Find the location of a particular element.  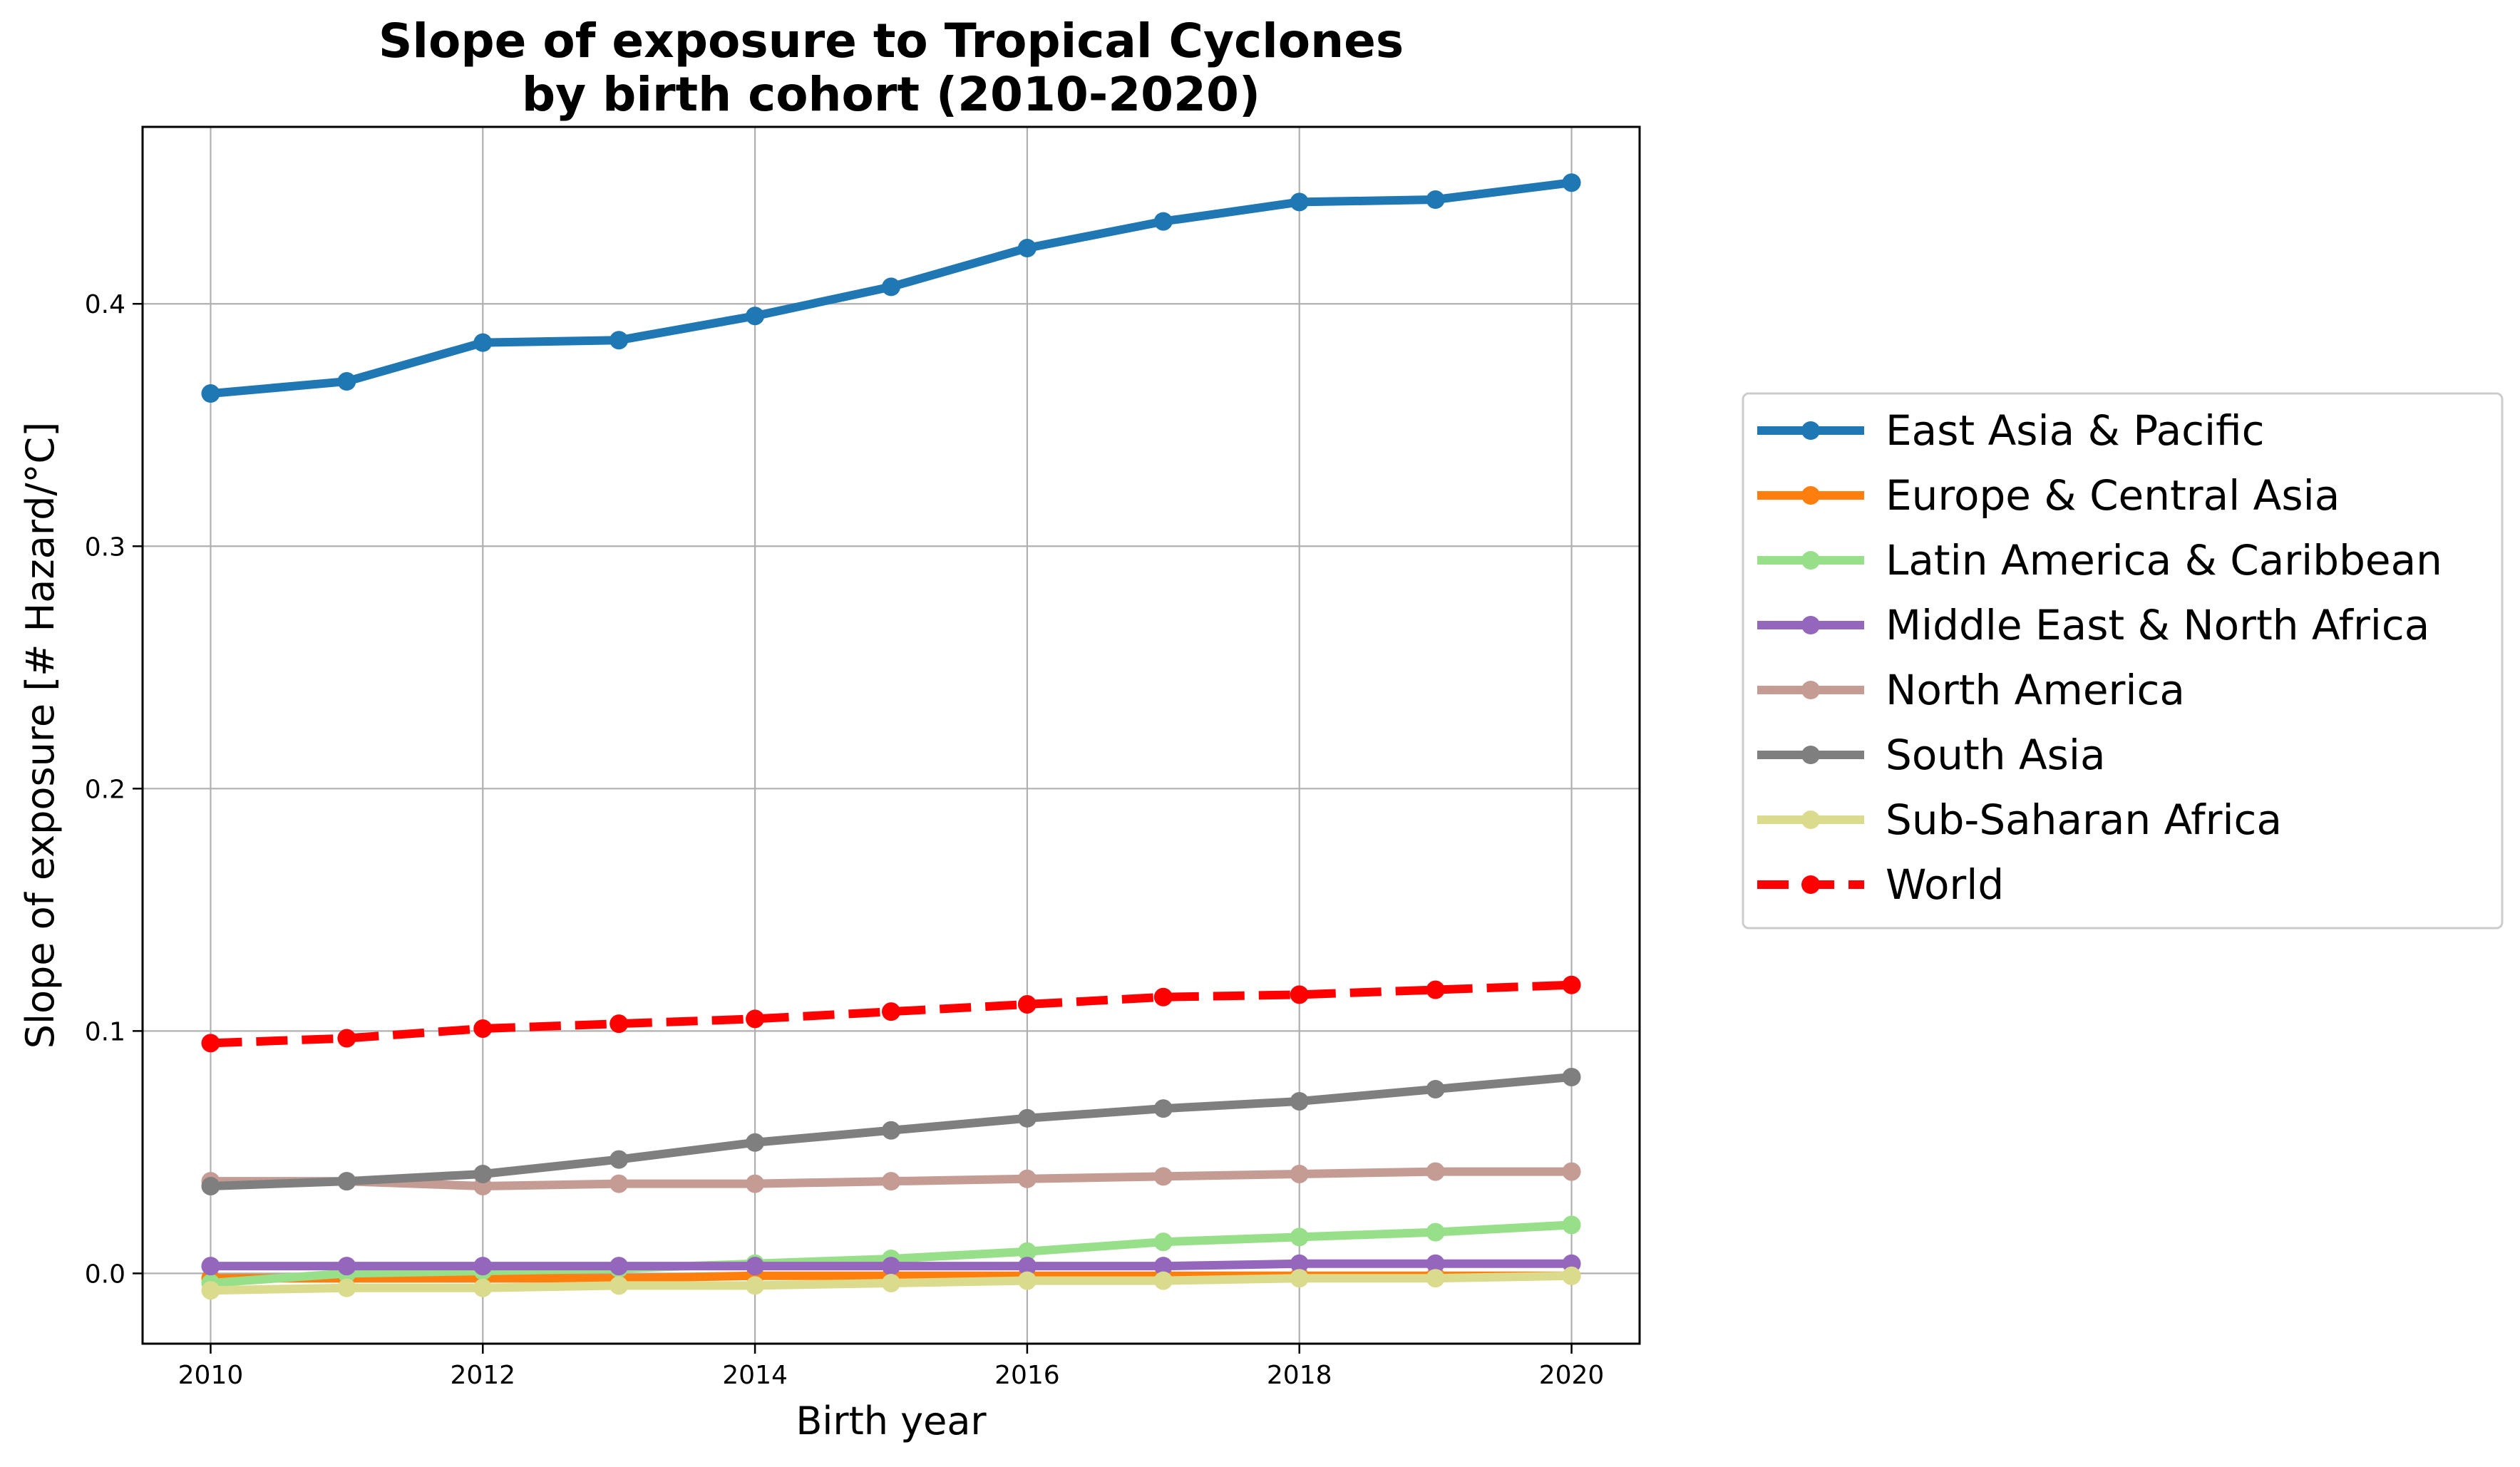

legend-item-south-asia: South Asia is located at coordinates (1931, 755).